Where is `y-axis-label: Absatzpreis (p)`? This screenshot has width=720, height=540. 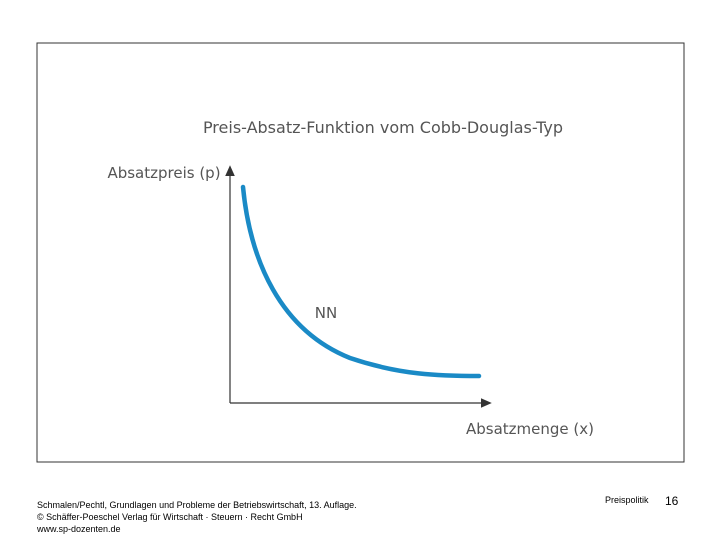 y-axis-label: Absatzpreis (p) is located at coordinates (163, 173).